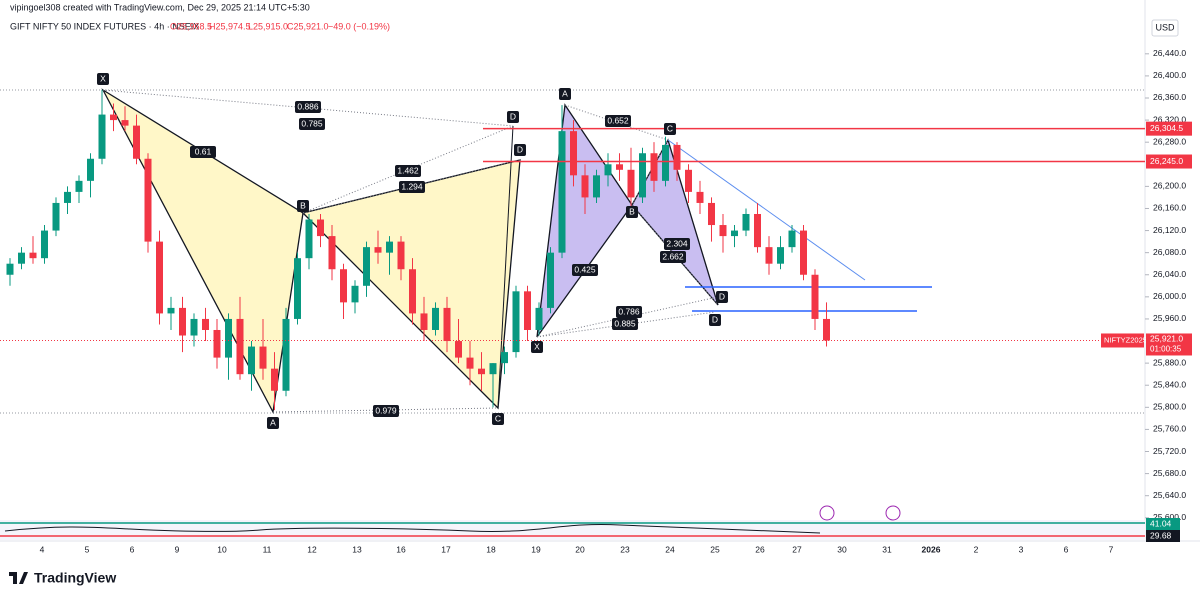 The width and height of the screenshot is (1200, 599). What do you see at coordinates (104, 26) in the screenshot?
I see `symbol: GIFT NIFTY 50 INDEX FUTURES · 4h · NSEIX` at bounding box center [104, 26].